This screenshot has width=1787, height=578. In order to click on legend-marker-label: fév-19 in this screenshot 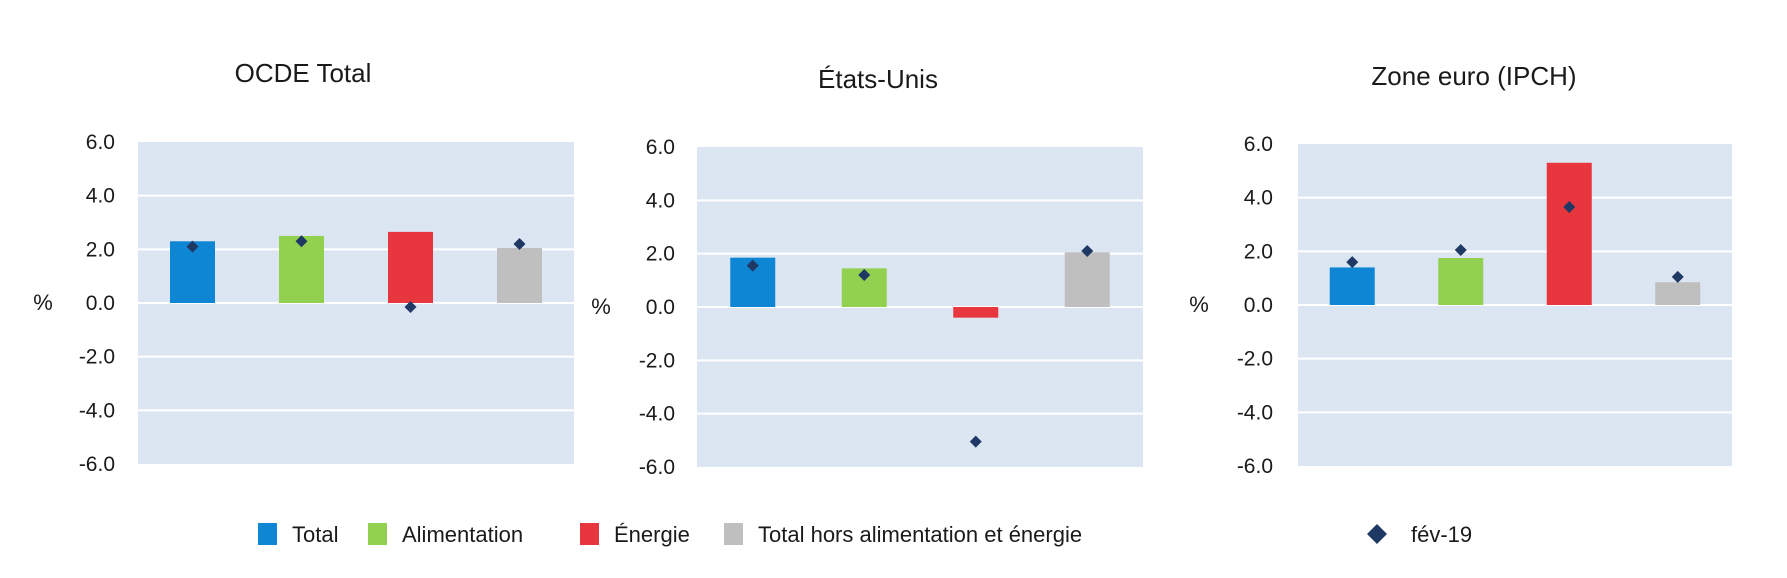, I will do `click(1441, 534)`.